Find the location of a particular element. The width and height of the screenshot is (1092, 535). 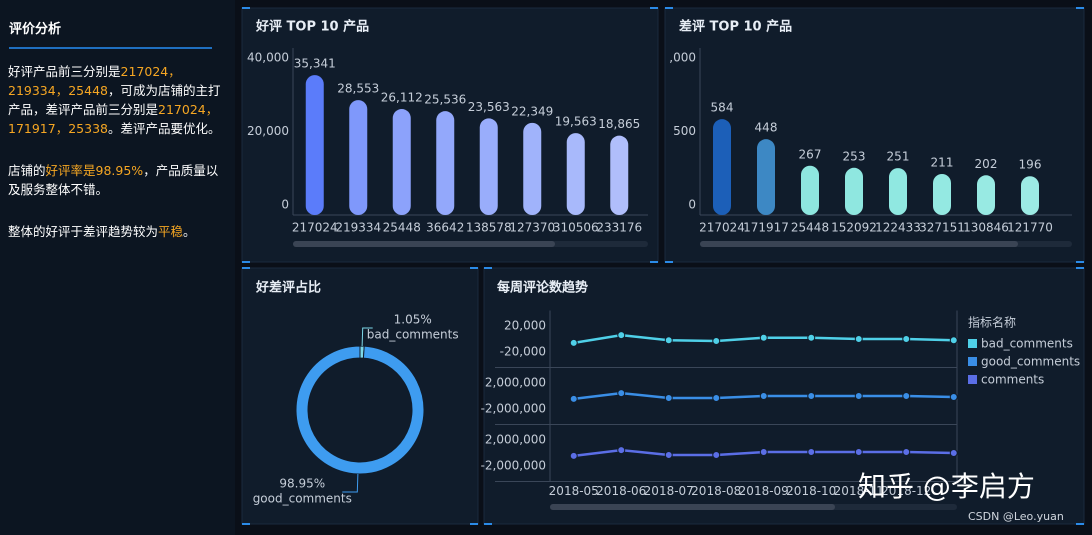

value-label: 23,563 is located at coordinates (489, 107).